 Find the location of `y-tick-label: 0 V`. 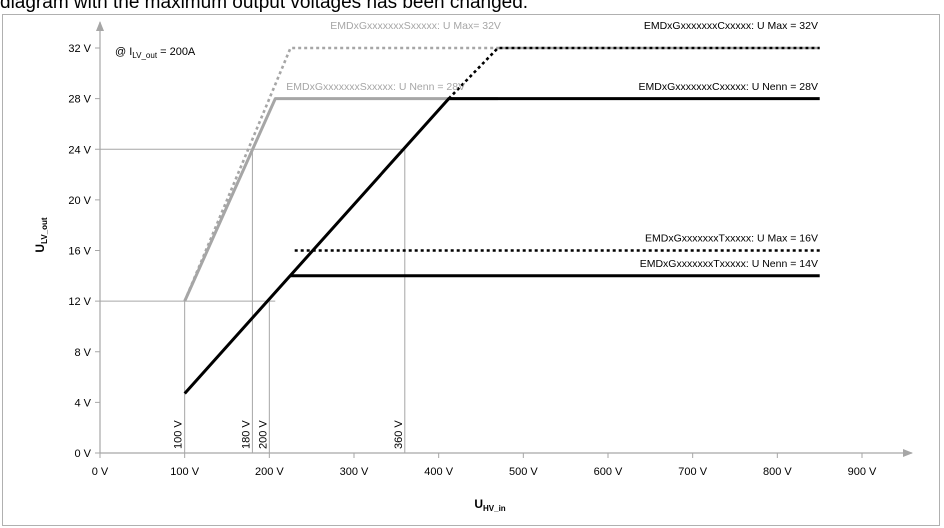

y-tick-label: 0 V is located at coordinates (82, 454).